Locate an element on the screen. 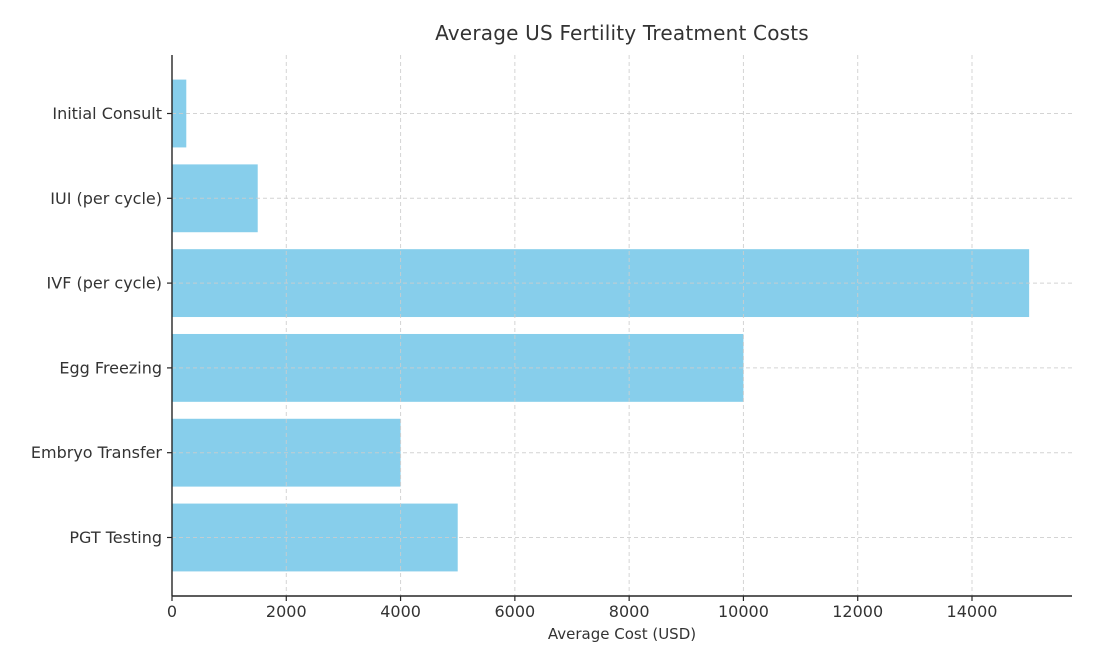  chart-title: Average US Fertility Treatment Costs is located at coordinates (622, 33).